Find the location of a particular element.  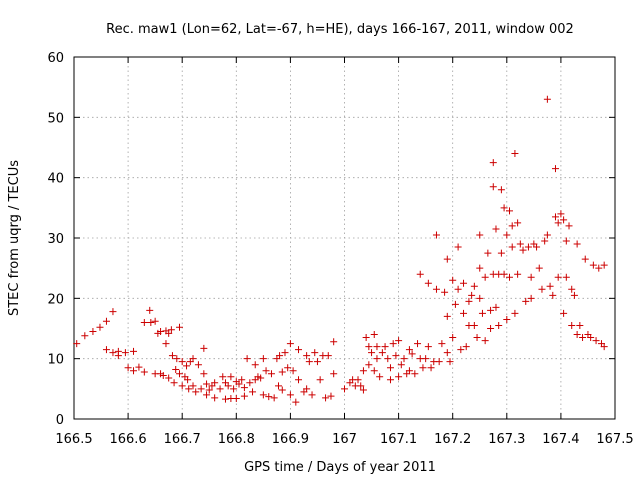

y-tick-label: 60 is located at coordinates (55, 58).